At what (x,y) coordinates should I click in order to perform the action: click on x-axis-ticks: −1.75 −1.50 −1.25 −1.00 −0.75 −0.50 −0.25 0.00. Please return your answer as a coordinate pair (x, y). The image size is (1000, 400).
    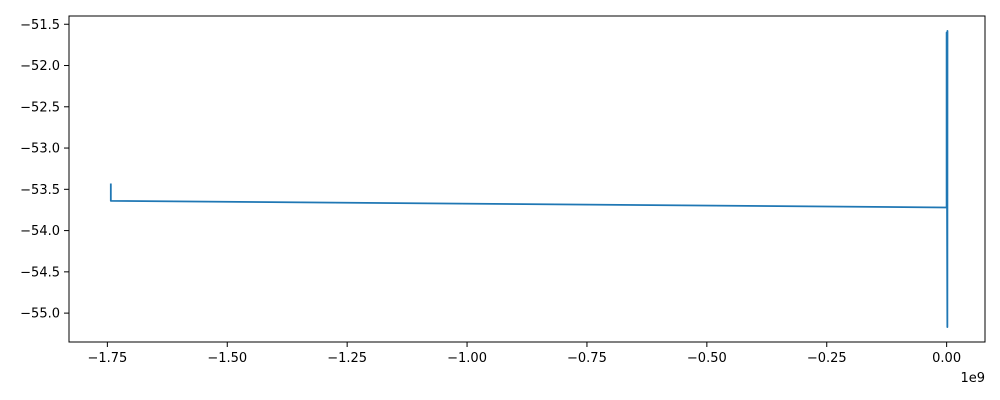
    Looking at the image, I should click on (524, 354).